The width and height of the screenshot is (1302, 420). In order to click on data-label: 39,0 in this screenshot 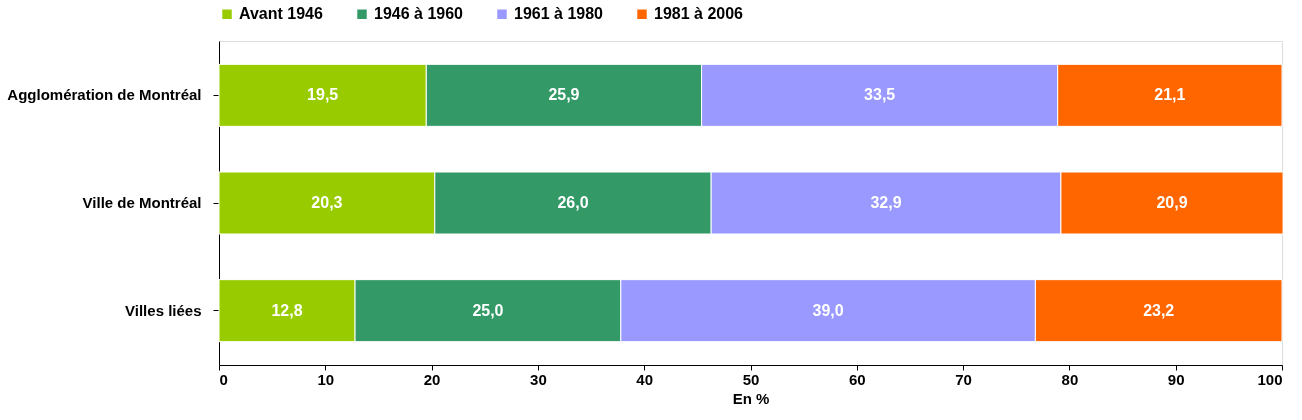, I will do `click(828, 310)`.